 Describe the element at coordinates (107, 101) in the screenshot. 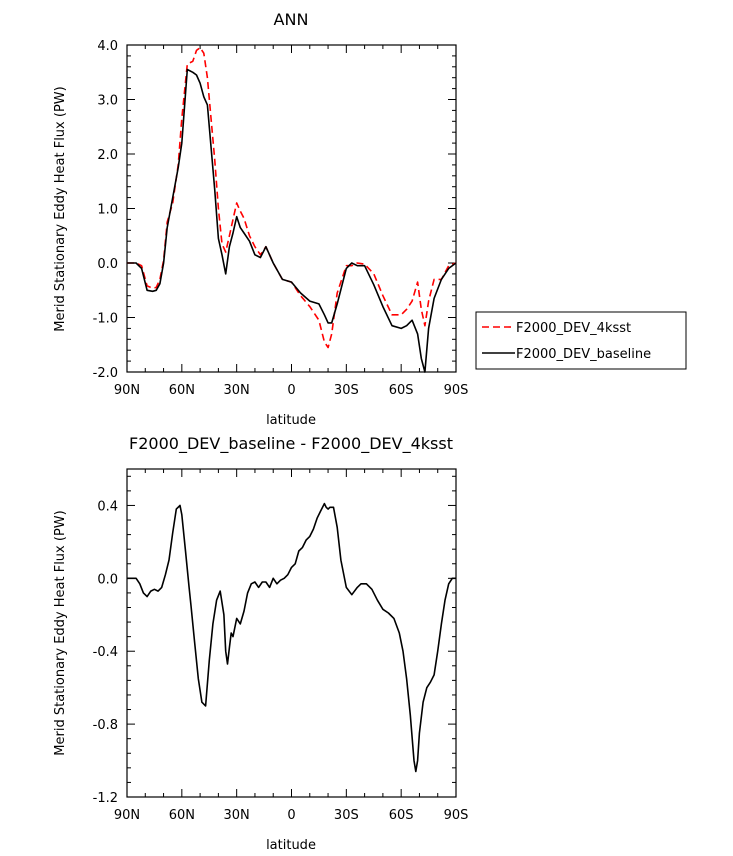

I see `top-ytick-label: 3.0` at that location.